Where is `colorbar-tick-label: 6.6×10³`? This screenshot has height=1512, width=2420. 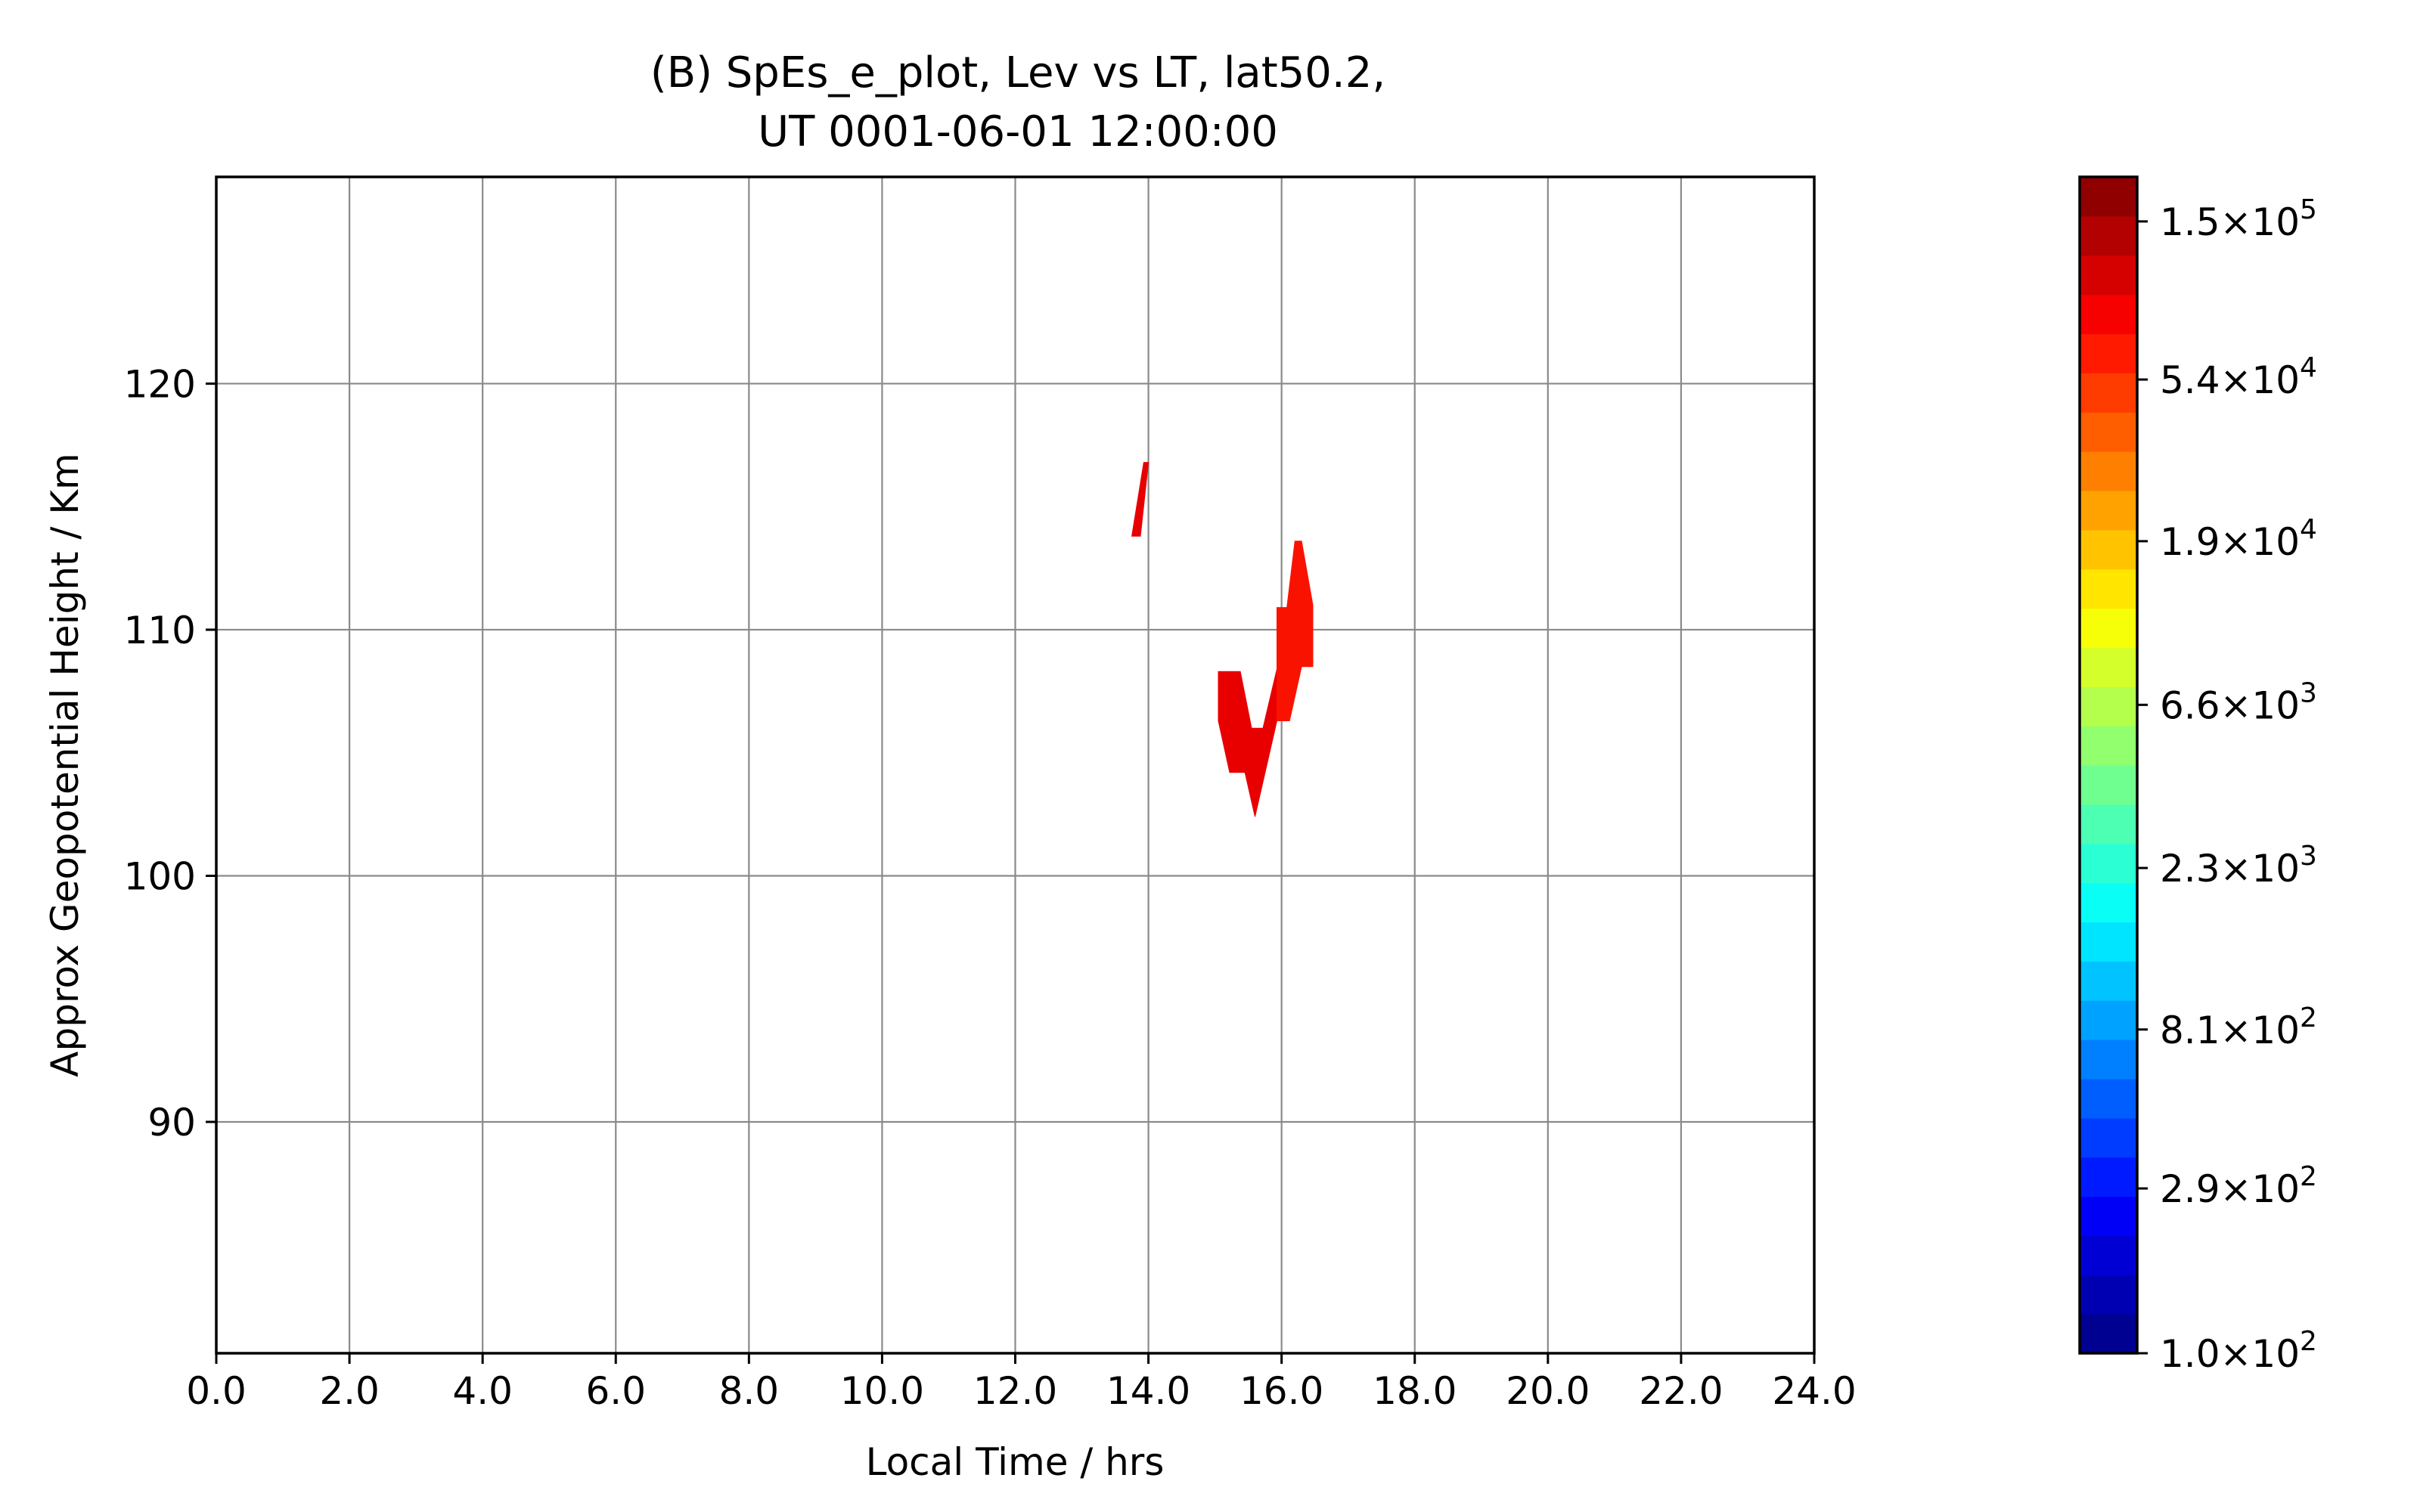
colorbar-tick-label: 6.6×10³ is located at coordinates (2238, 702).